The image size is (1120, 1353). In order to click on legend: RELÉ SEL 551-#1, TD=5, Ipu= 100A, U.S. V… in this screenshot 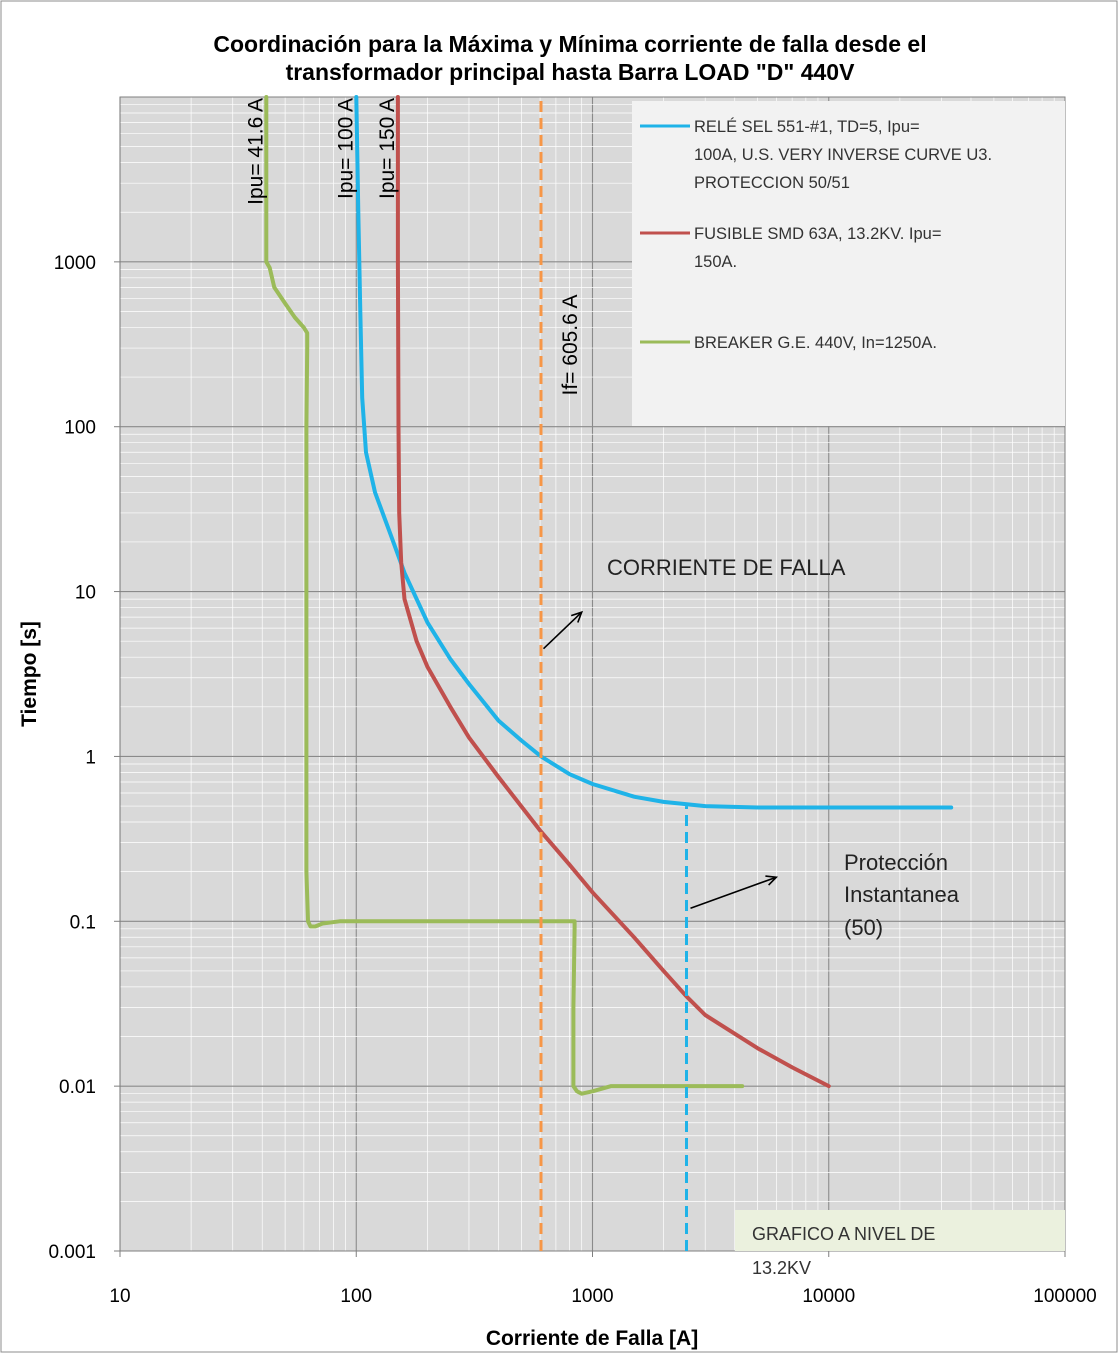, I will do `click(848, 263)`.